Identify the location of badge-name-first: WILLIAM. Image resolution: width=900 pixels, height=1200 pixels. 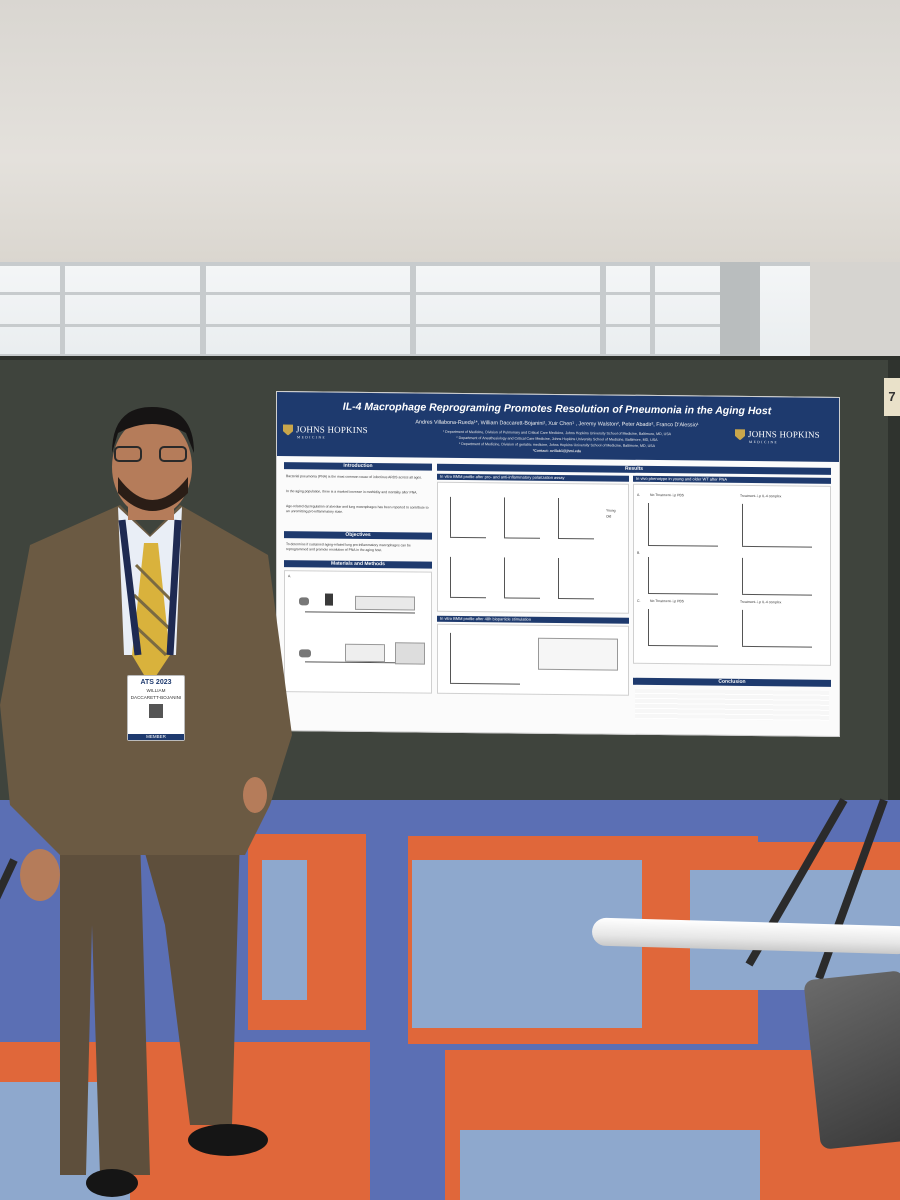
(156, 690).